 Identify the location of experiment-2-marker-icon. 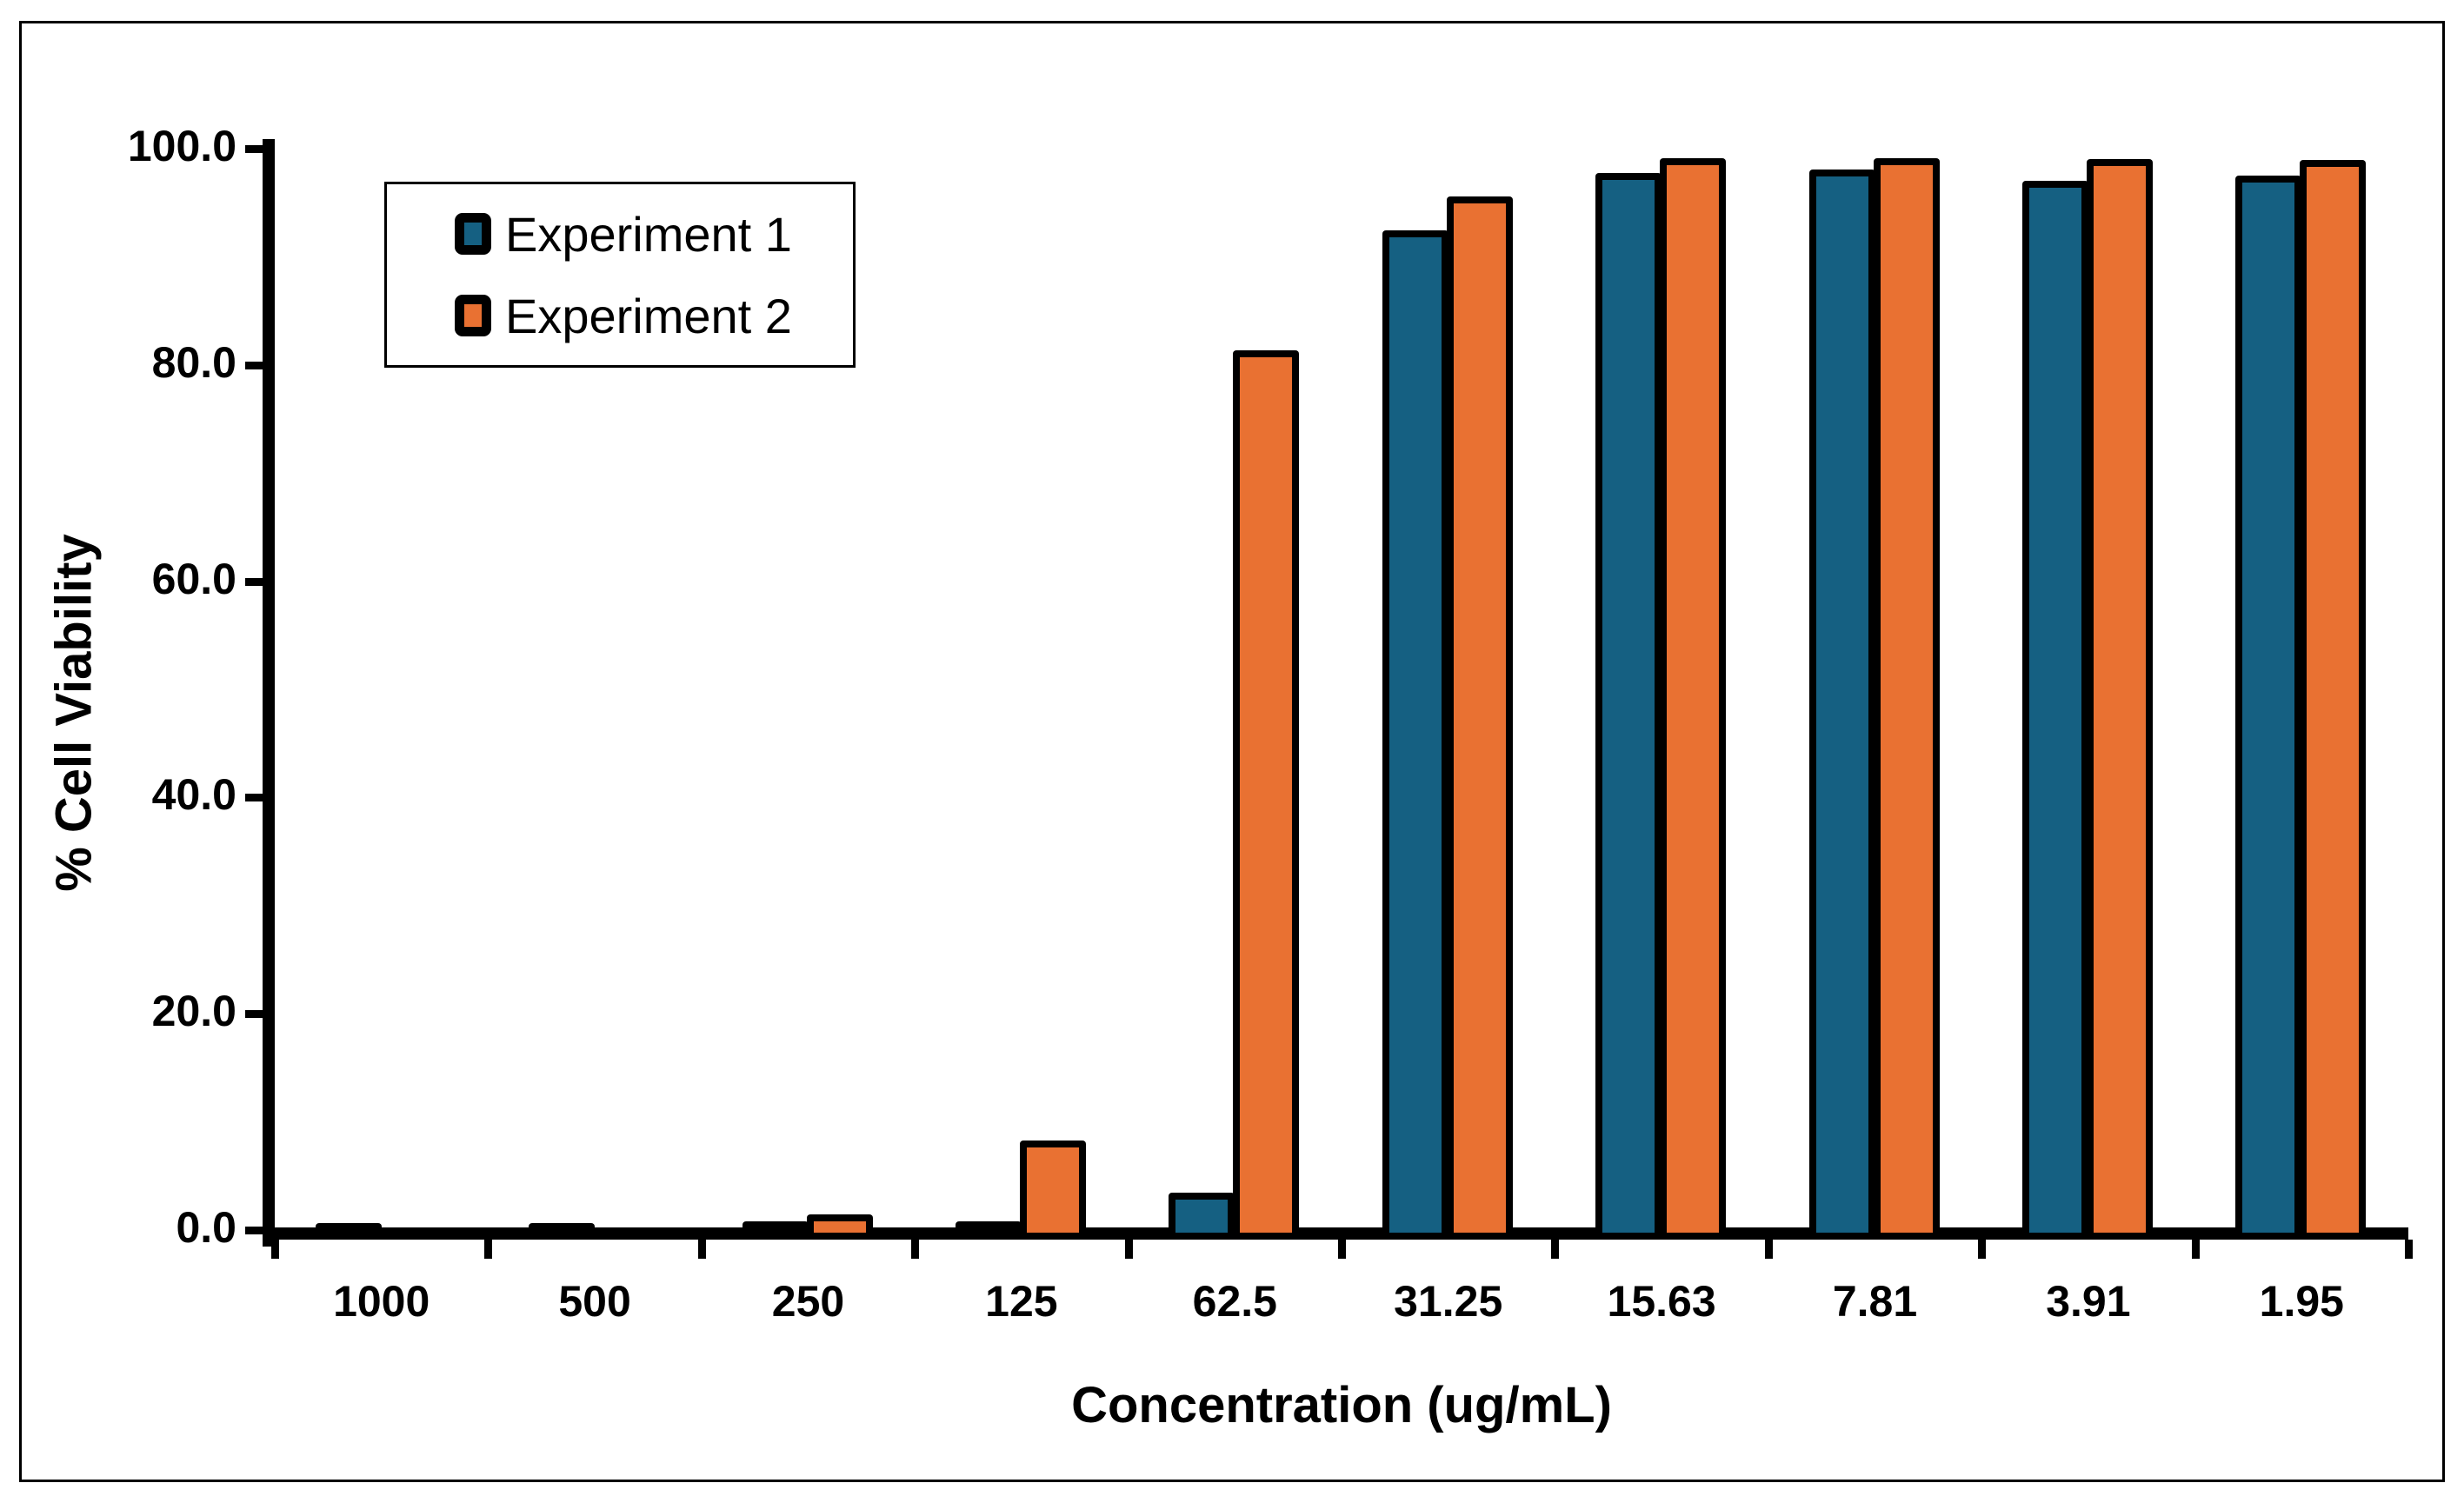
(473, 315).